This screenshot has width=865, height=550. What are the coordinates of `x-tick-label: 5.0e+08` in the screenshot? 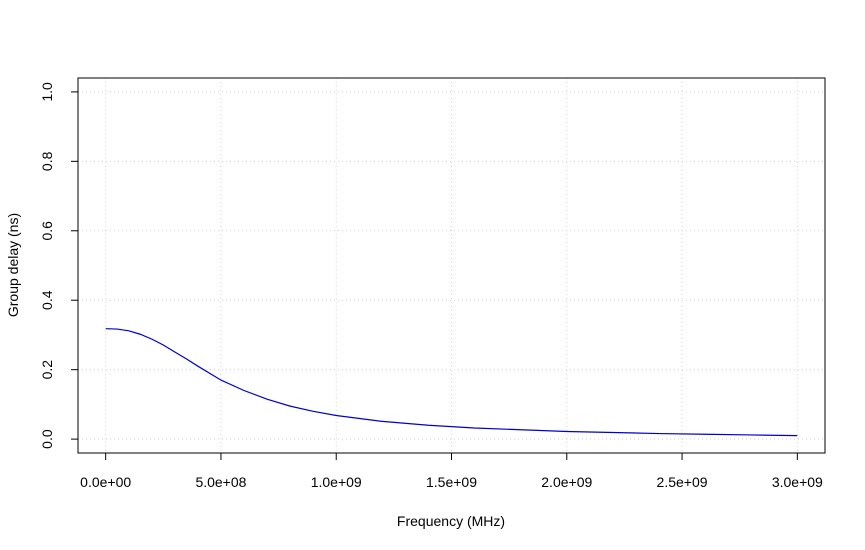 It's located at (220, 482).